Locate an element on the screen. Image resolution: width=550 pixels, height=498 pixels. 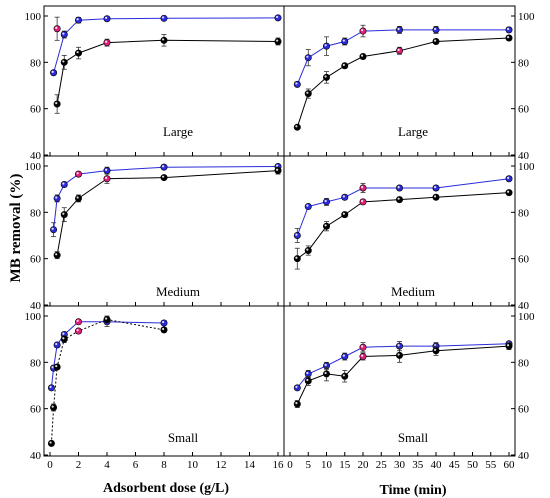
x-tick-label: 10 is located at coordinates (327, 465).